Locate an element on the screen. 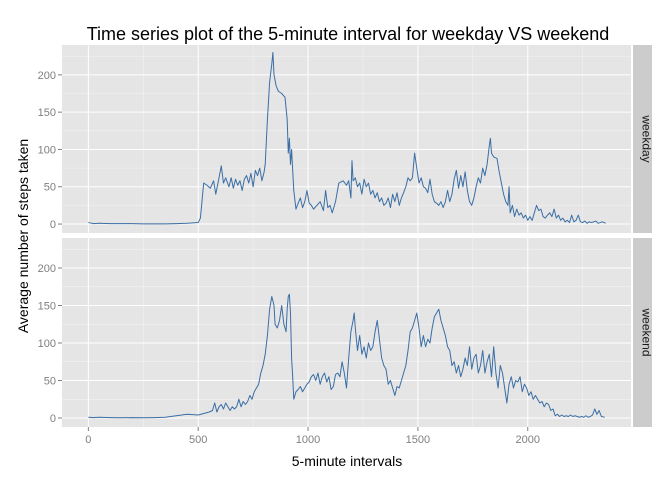  x-tick-label: 1500 is located at coordinates (418, 440).